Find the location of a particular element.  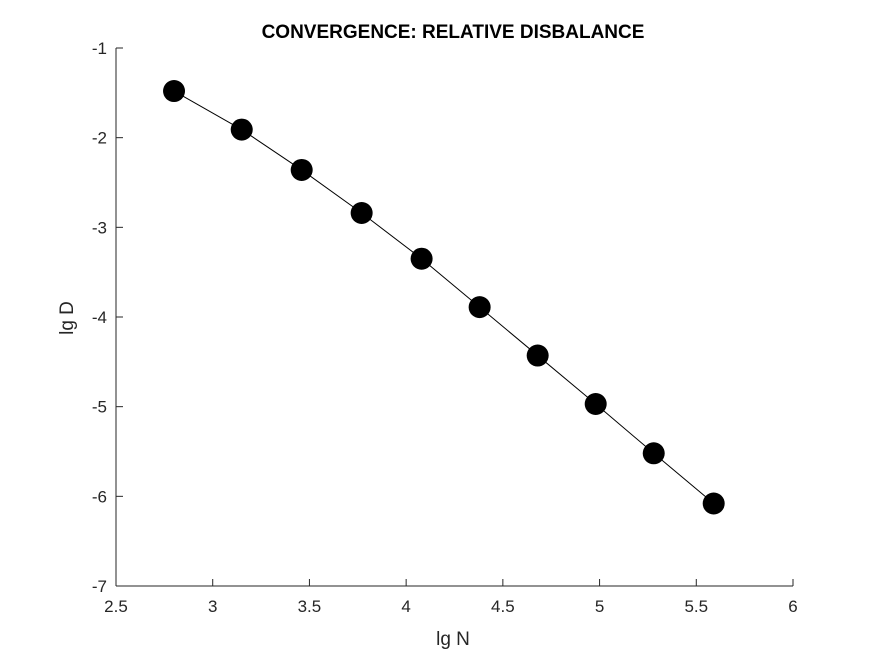

y-tick-label: -7 is located at coordinates (99, 586).